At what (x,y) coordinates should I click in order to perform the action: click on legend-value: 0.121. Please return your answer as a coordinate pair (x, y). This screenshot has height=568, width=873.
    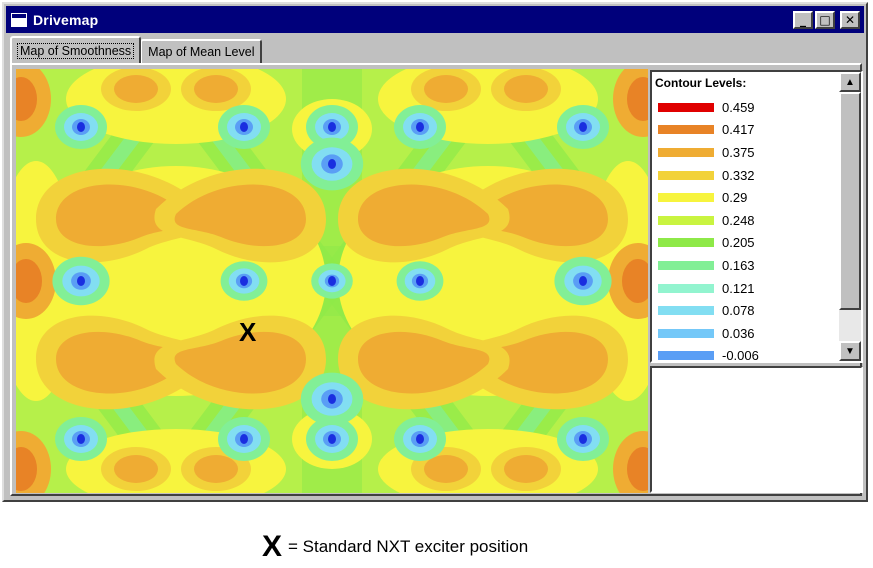
    Looking at the image, I should click on (738, 288).